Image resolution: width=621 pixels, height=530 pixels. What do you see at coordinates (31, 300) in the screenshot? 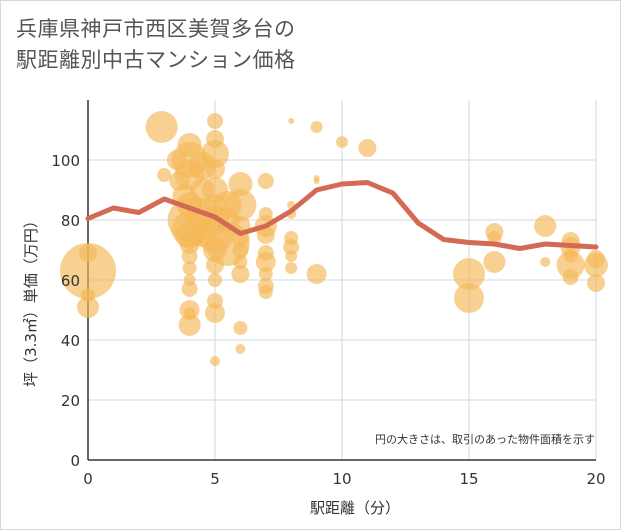
I see `y-axis-title: 坪（3.3㎡）単価（万円）` at bounding box center [31, 300].